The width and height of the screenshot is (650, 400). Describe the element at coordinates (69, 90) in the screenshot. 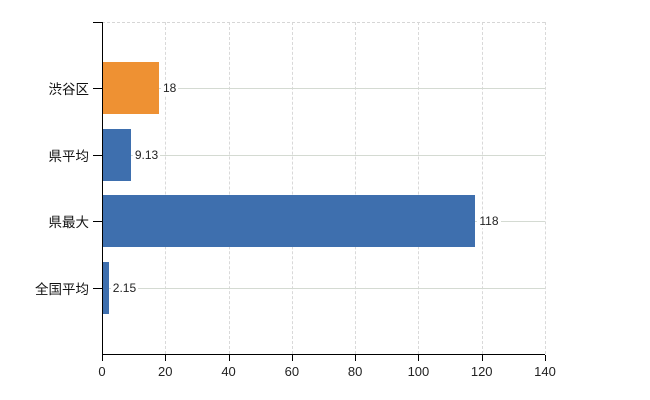

I see `category-label: 渋谷区` at that location.